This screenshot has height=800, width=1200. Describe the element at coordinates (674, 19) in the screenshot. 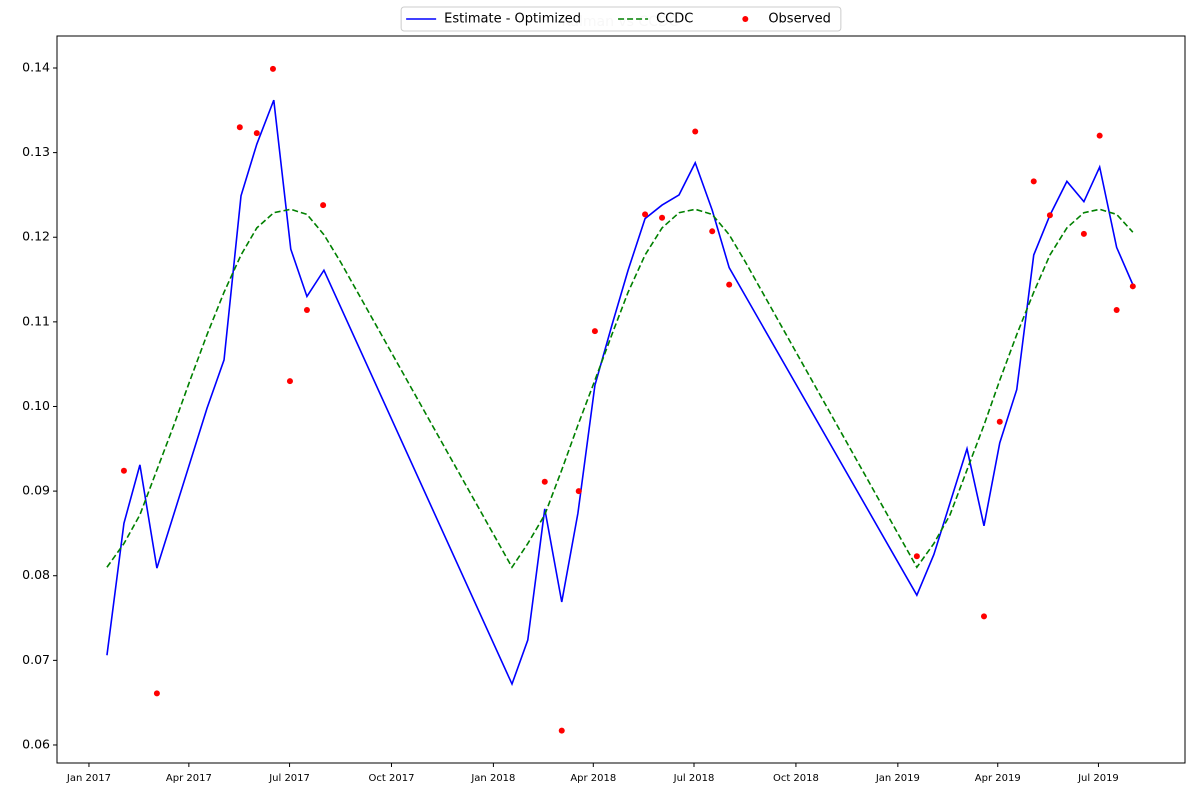

I see `legend-label: CCDC` at that location.